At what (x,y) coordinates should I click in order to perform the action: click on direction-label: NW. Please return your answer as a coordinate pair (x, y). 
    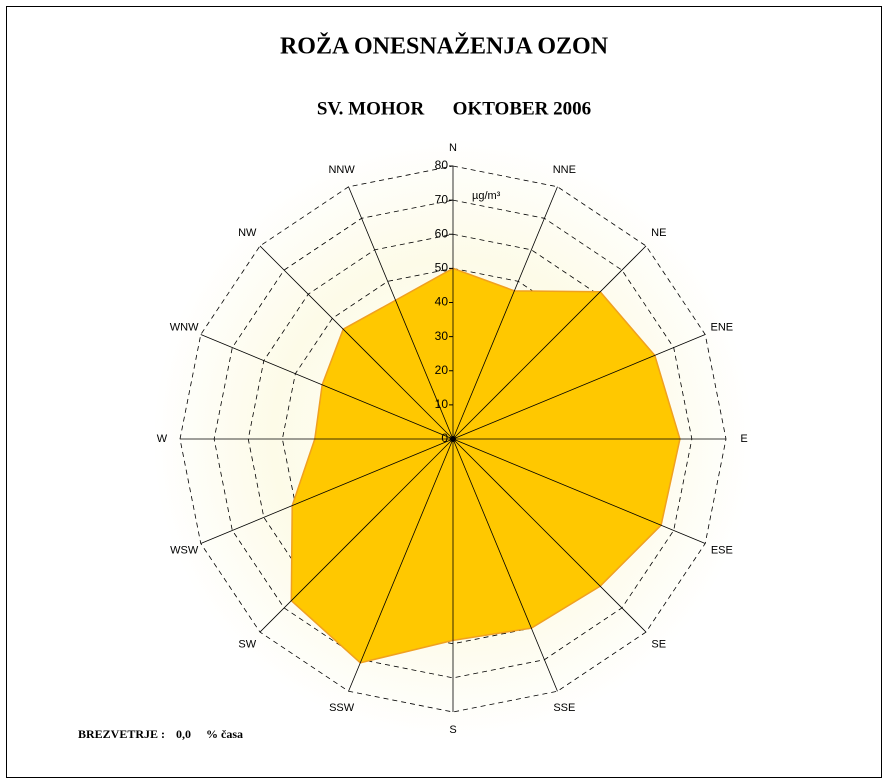
    Looking at the image, I should click on (247, 233).